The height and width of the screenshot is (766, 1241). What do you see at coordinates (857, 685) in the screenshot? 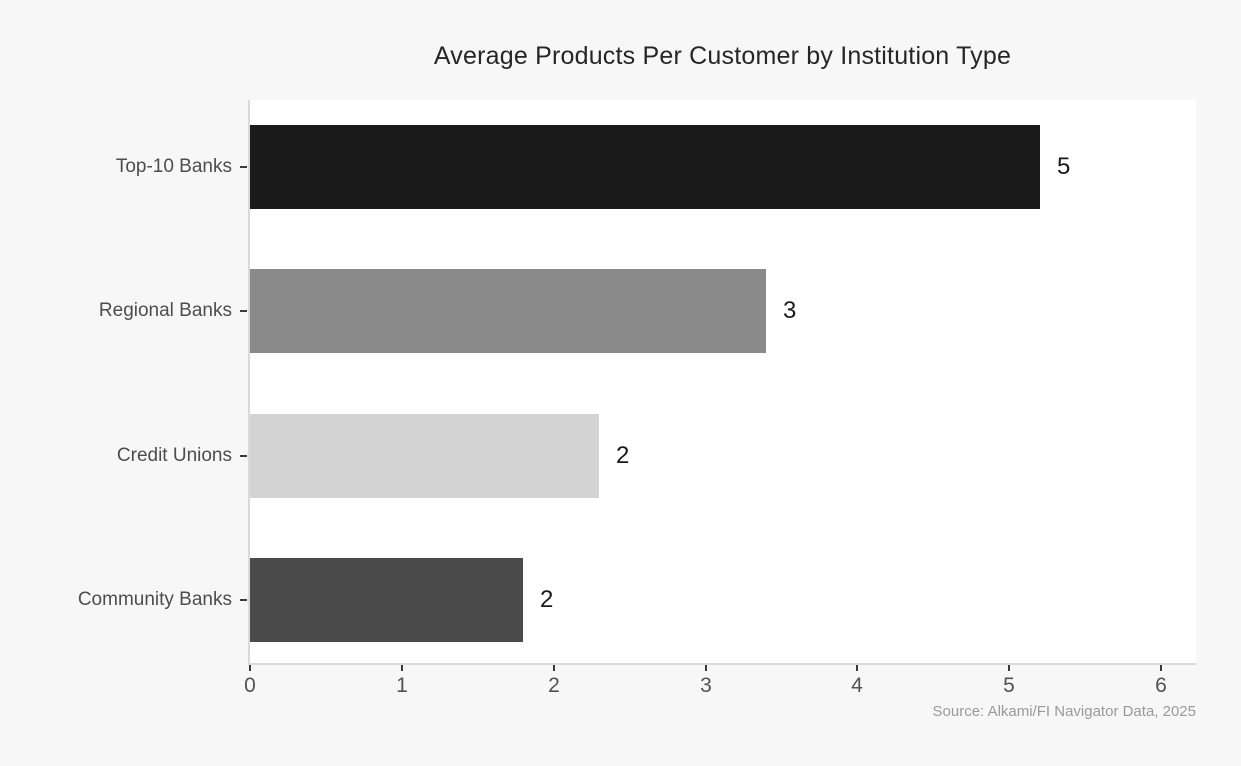
I see `x-tick-label: 4` at bounding box center [857, 685].